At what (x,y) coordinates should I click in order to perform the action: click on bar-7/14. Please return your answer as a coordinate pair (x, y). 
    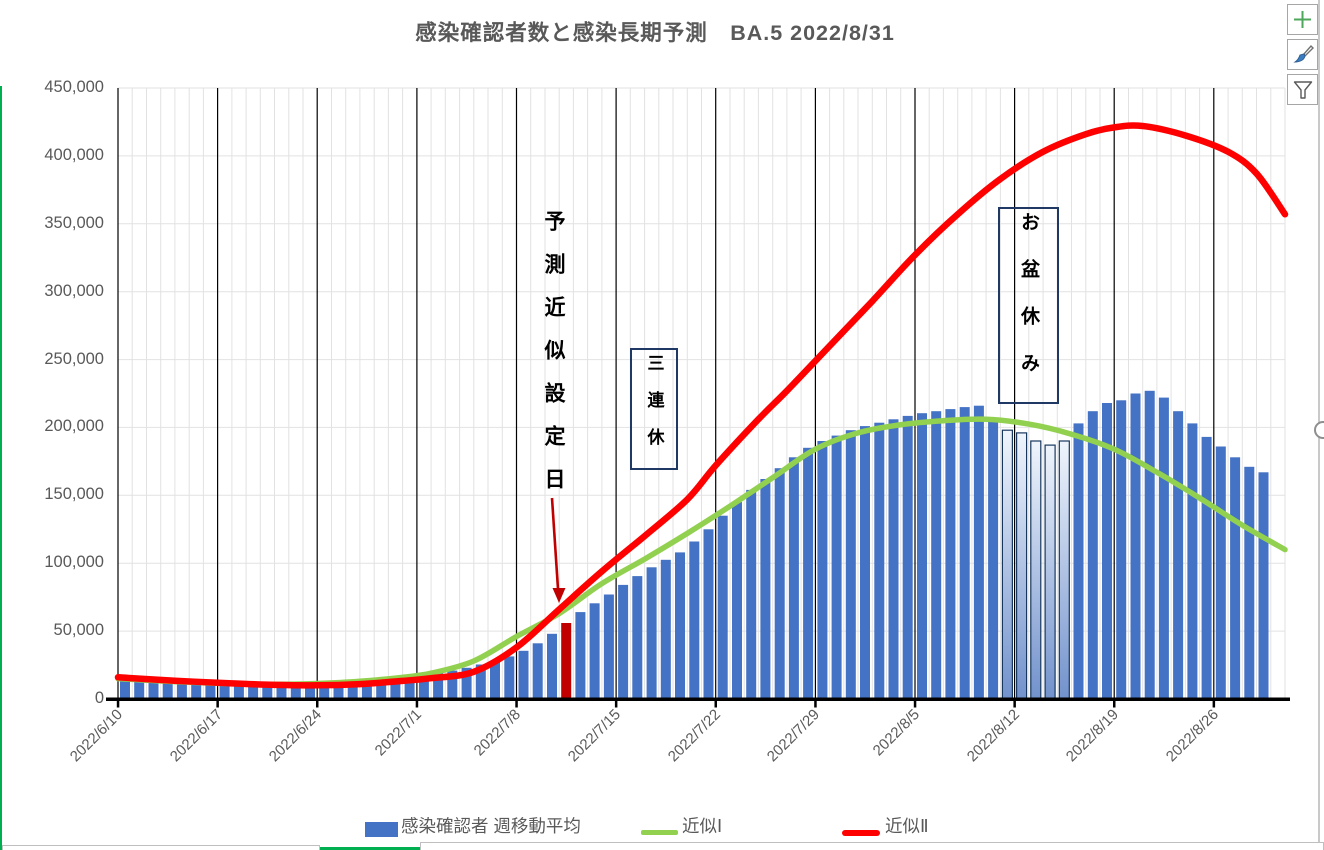
    Looking at the image, I should click on (608, 646).